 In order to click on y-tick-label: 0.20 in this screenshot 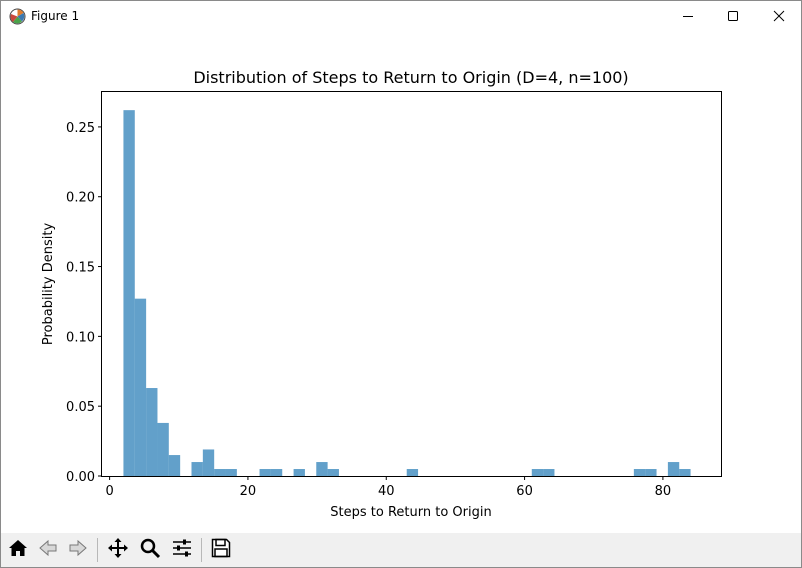, I will do `click(80, 198)`.